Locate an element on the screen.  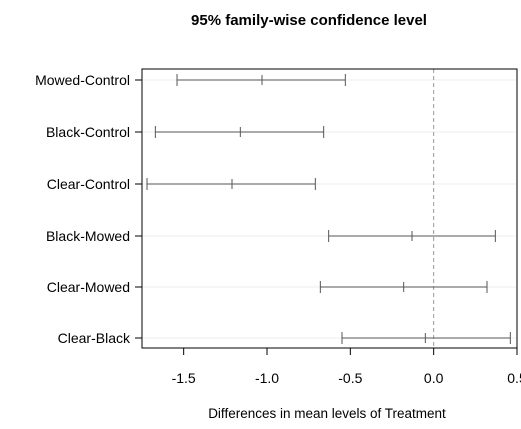
x-tick-label: 0.0 is located at coordinates (434, 378).